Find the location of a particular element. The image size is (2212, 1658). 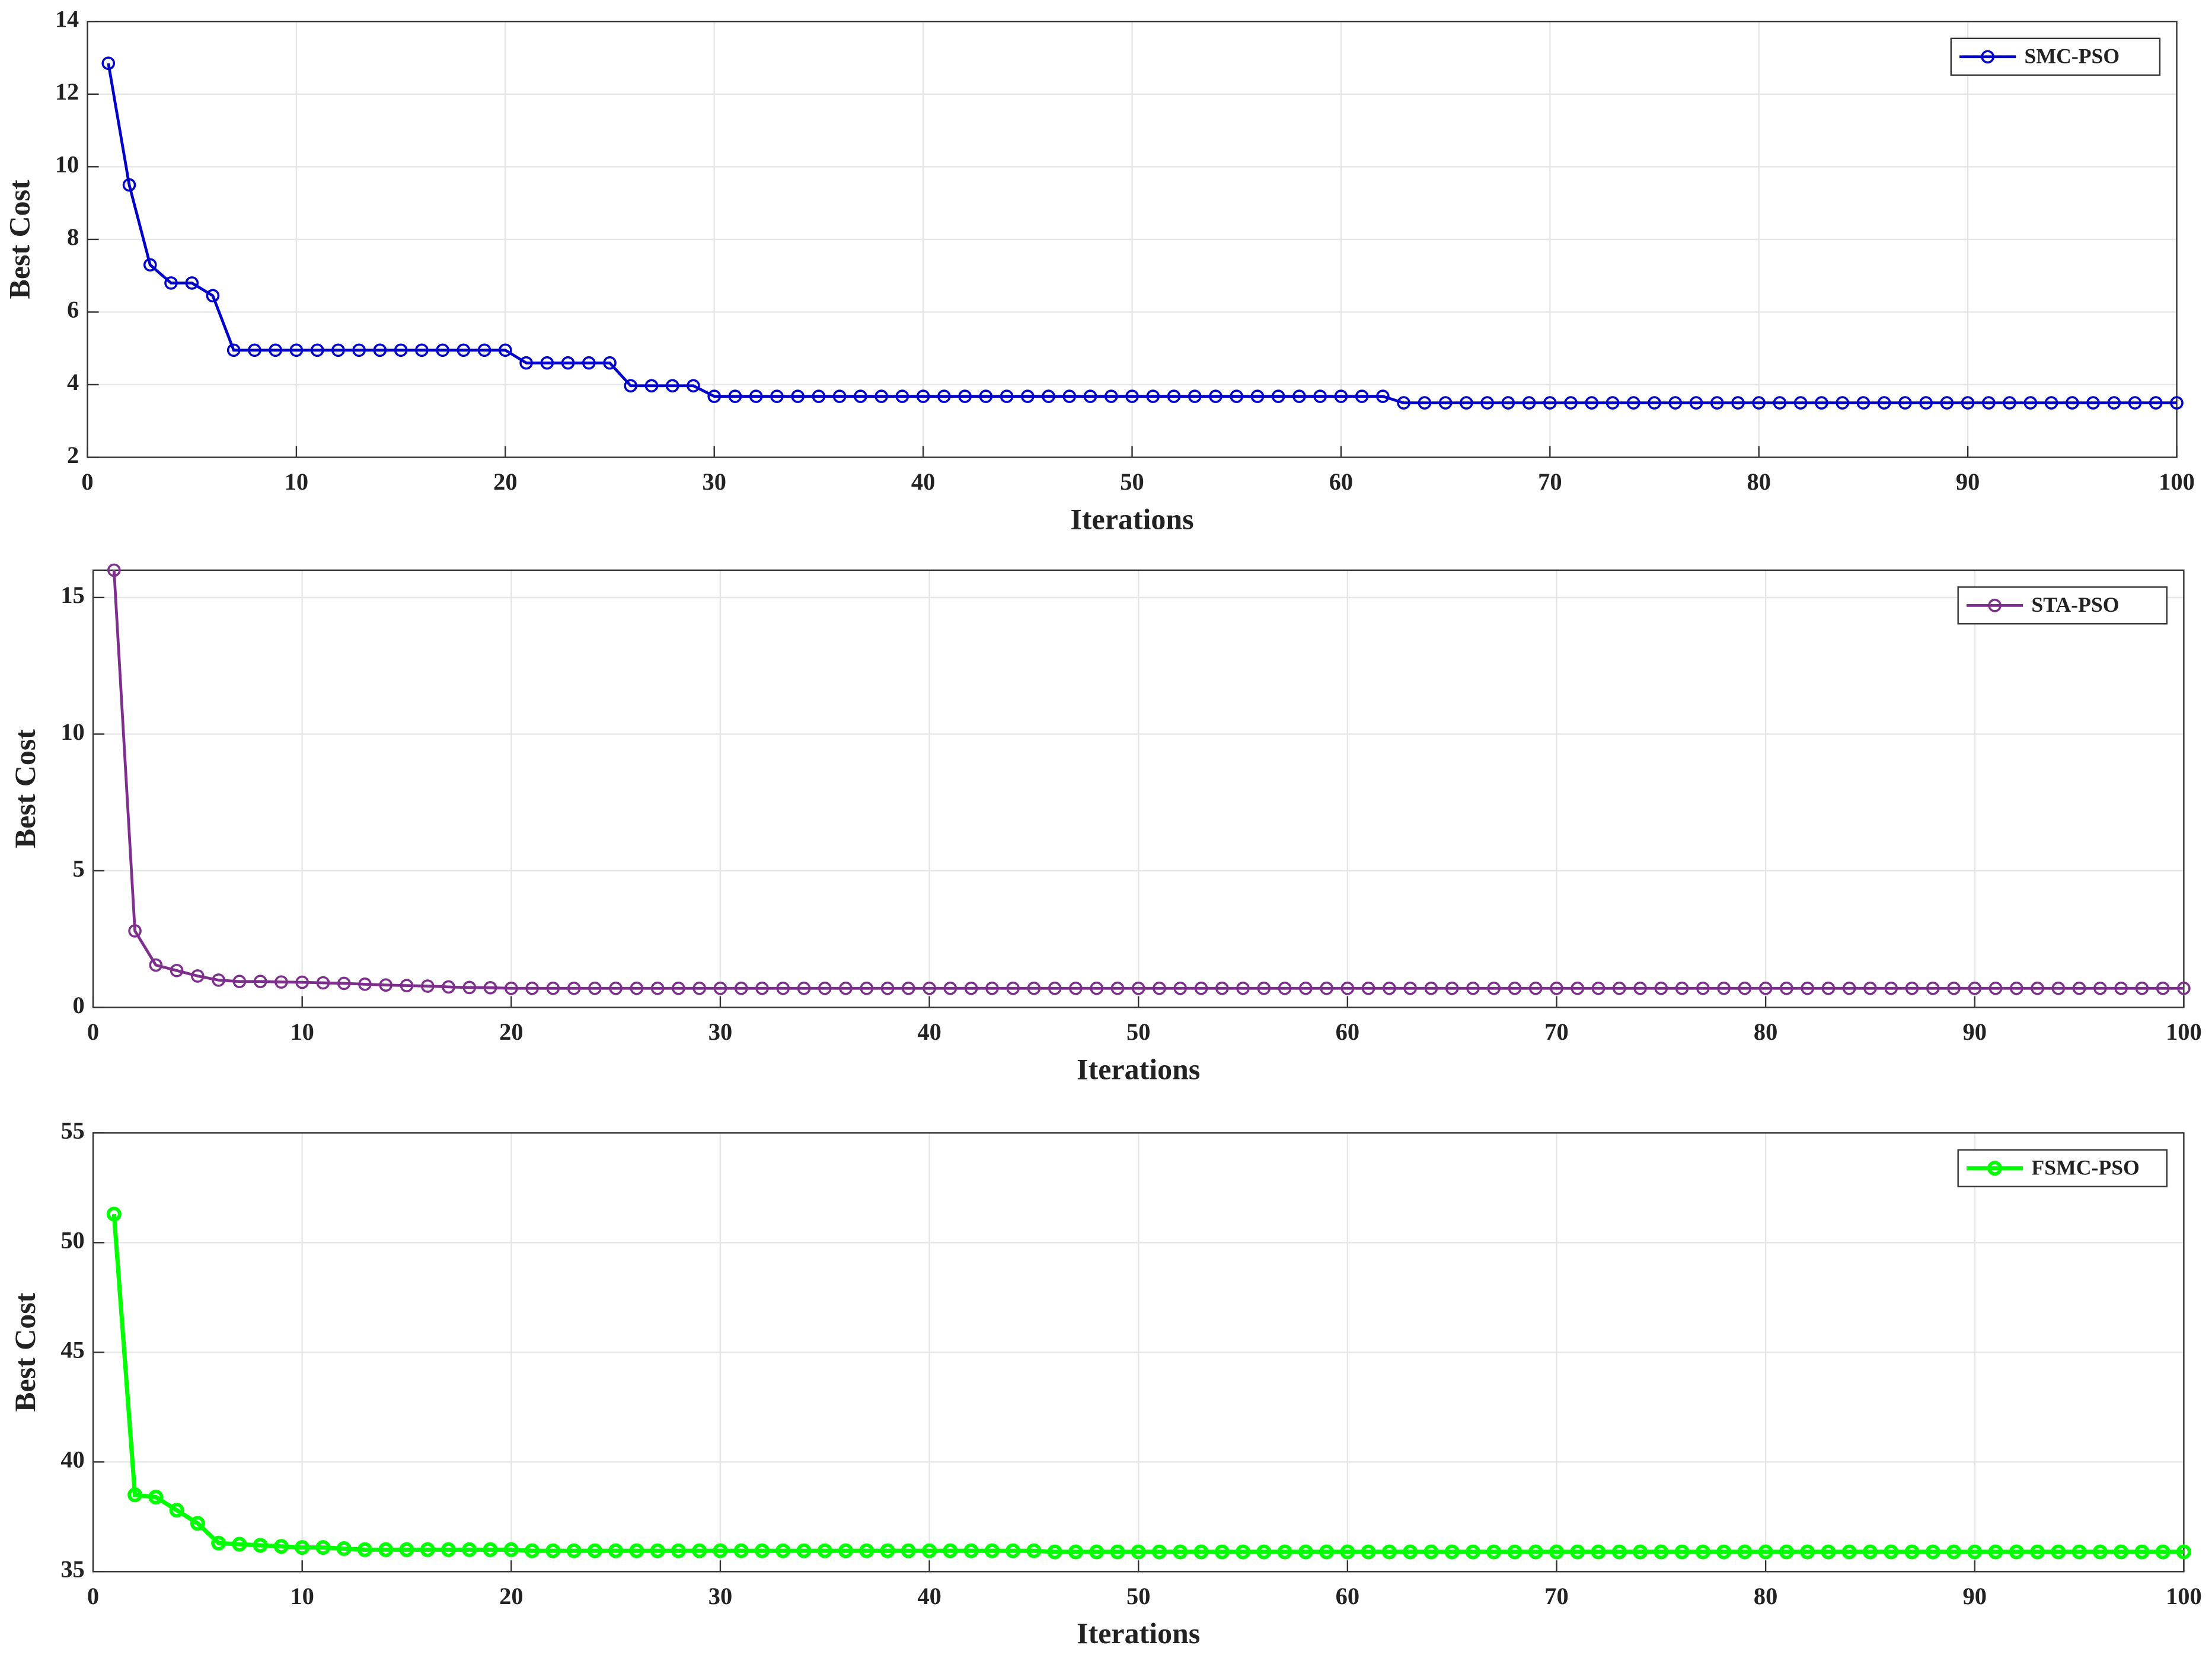

y-tick-label: 8 is located at coordinates (73, 237).